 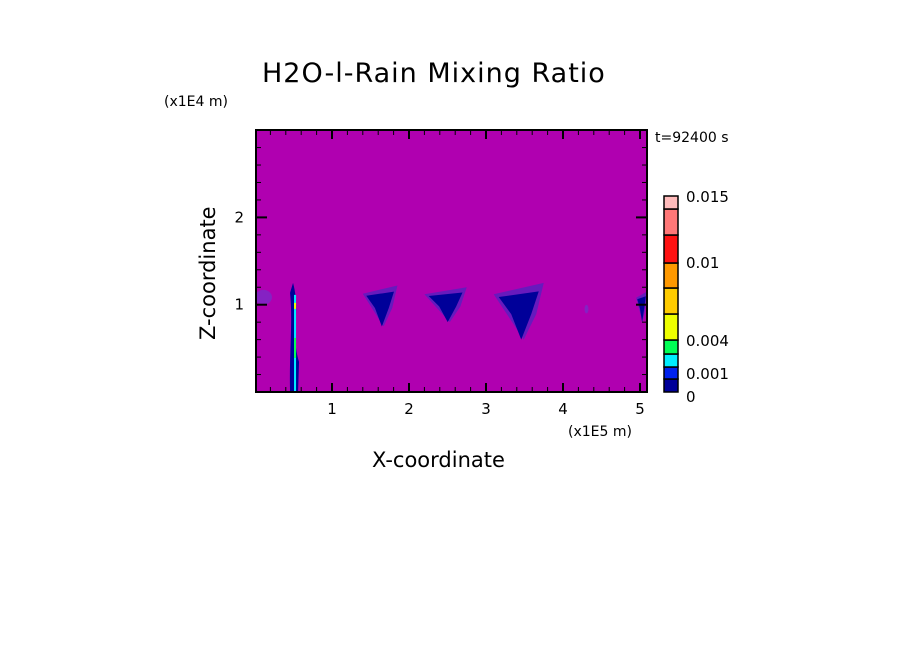 I want to click on x-axis-label: X-coordinate, so click(x=438, y=460).